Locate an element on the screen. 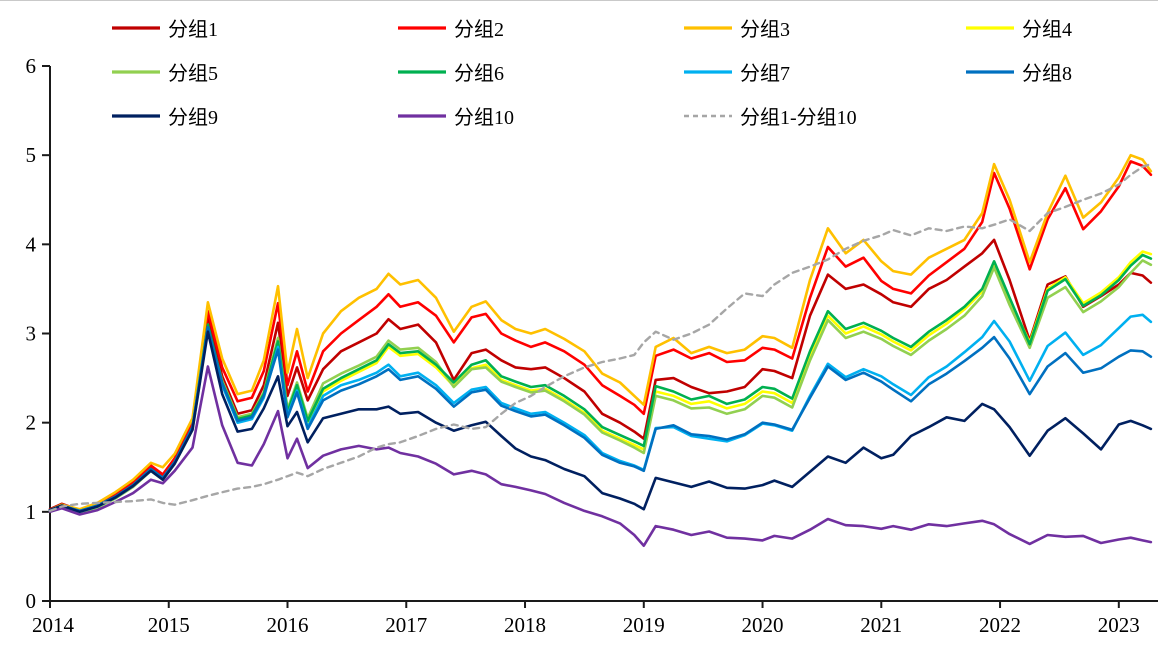 The width and height of the screenshot is (1158, 648). legend-label-group4: 分组4 is located at coordinates (1047, 29).